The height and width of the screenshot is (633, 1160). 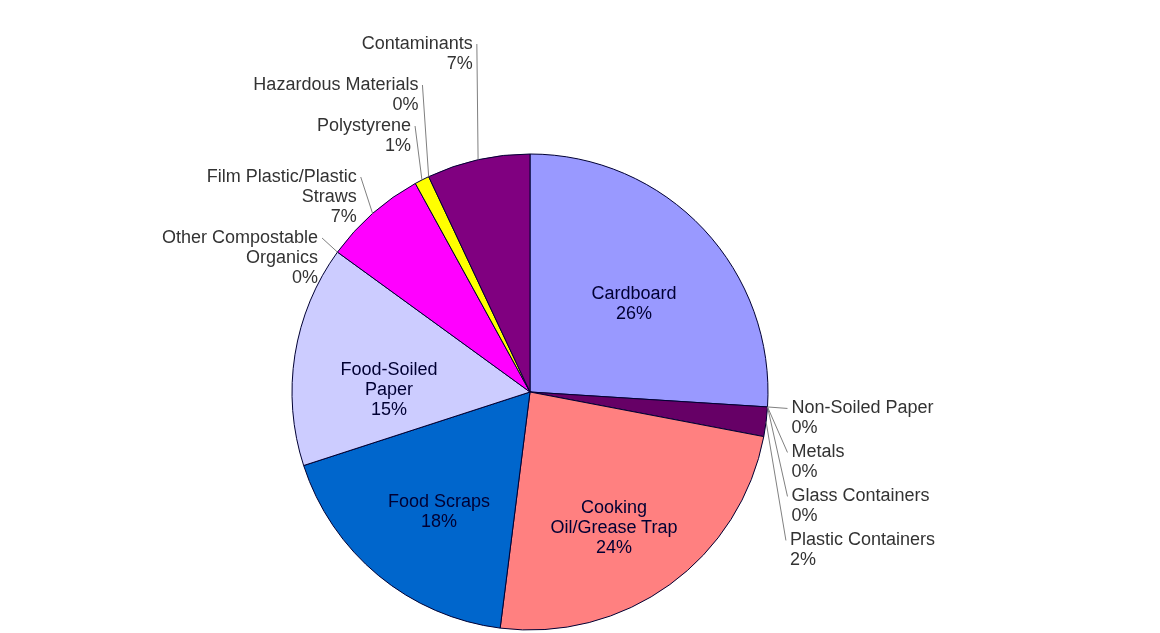 What do you see at coordinates (614, 516) in the screenshot?
I see `slice-label: Cooking Oil/Grease Trap` at bounding box center [614, 516].